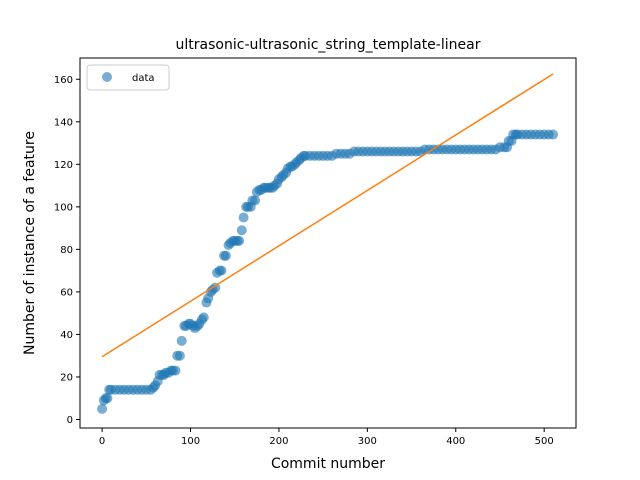 The image size is (640, 480). What do you see at coordinates (455, 441) in the screenshot?
I see `x-tick-label: 400` at bounding box center [455, 441].